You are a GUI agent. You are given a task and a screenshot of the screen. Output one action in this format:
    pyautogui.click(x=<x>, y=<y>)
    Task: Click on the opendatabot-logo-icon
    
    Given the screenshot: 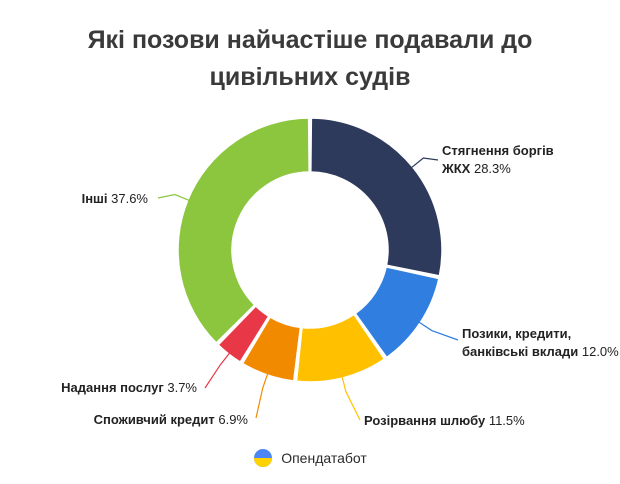 What is the action you would take?
    pyautogui.click(x=263, y=458)
    